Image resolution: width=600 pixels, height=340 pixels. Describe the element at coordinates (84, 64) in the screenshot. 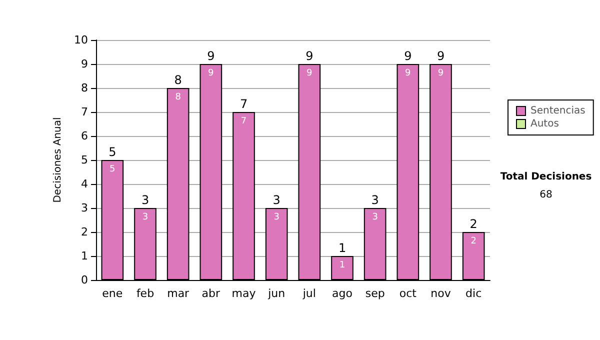

I see `y-tick-label: 9` at that location.